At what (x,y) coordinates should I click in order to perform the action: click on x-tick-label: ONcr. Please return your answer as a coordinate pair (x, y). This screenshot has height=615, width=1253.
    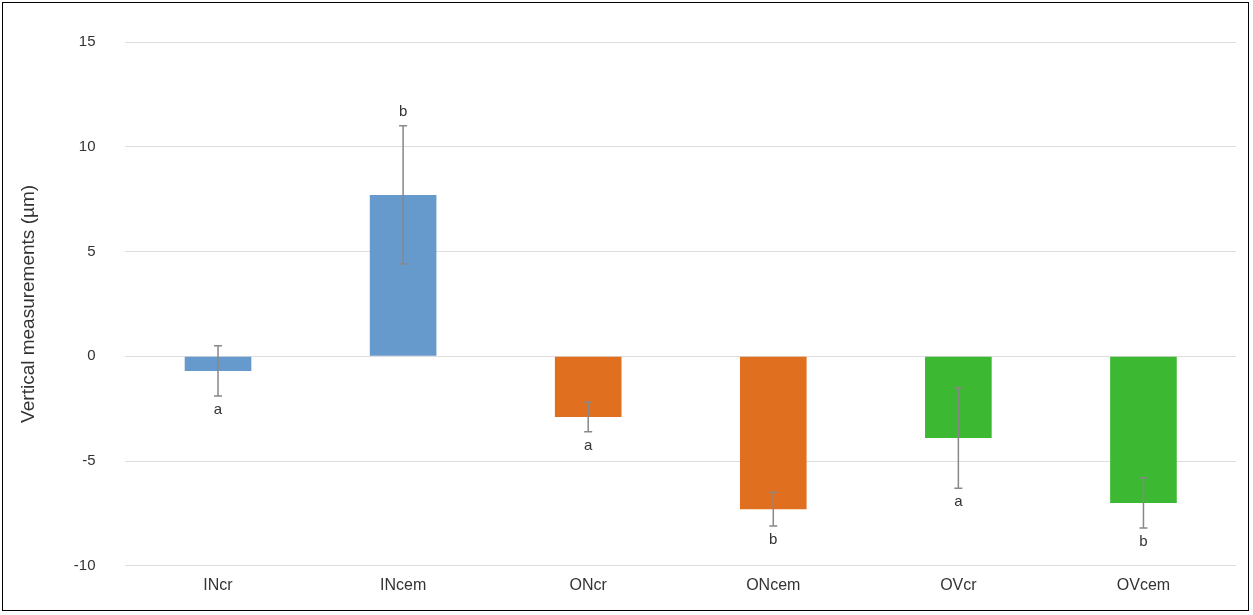
    Looking at the image, I should click on (588, 584).